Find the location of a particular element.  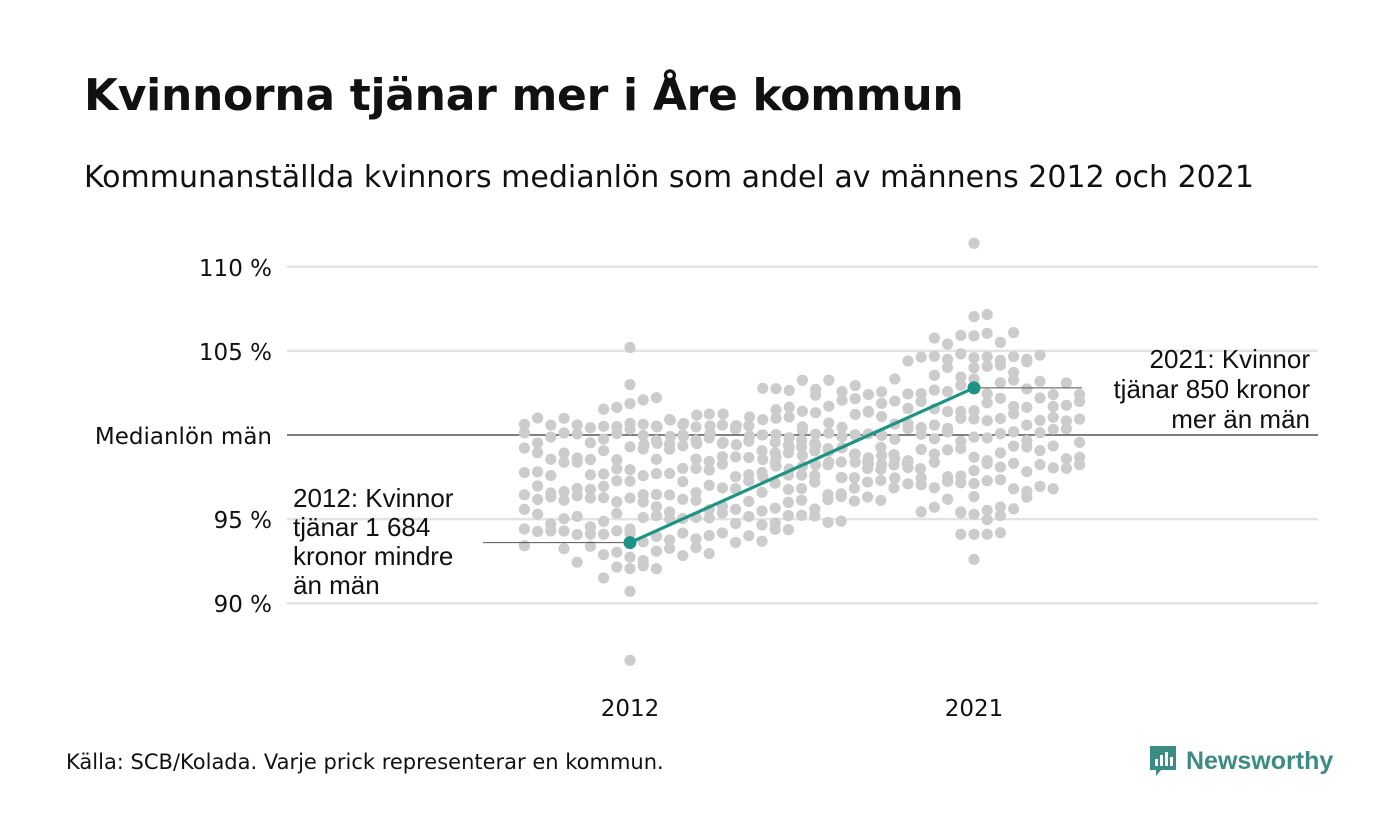

annotation-2012-line: tjänar 1 684 is located at coordinates (361, 527).